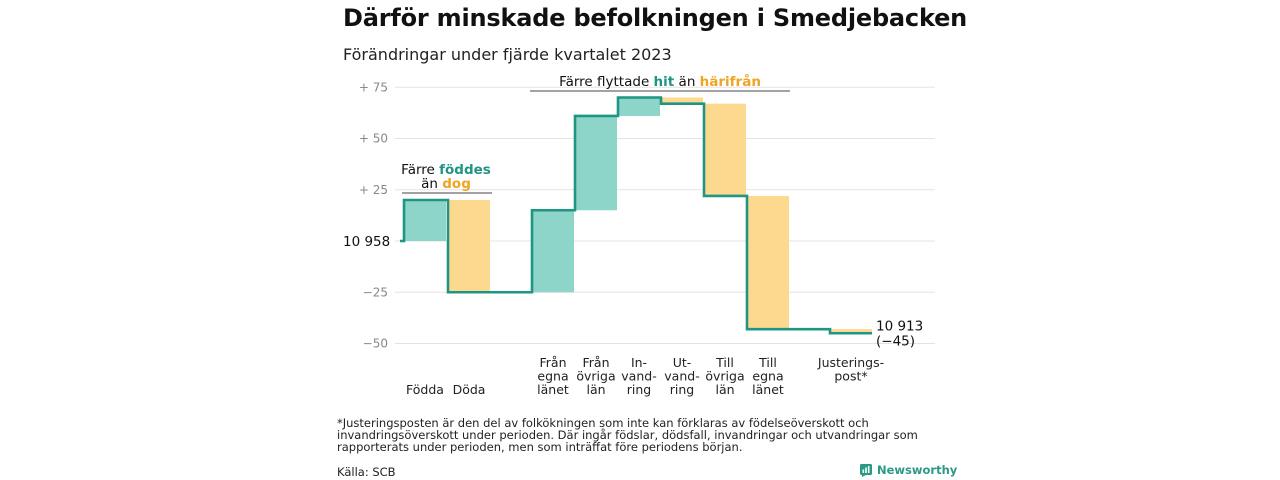 The width and height of the screenshot is (1280, 480). What do you see at coordinates (895, 341) in the screenshot?
I see `end-change-label: (−45)` at bounding box center [895, 341].